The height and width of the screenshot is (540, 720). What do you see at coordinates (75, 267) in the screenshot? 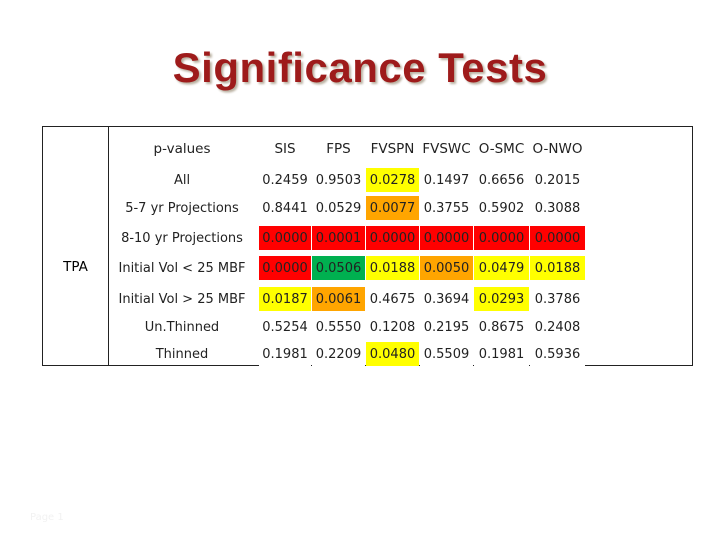
I see `group-label-tpa: TPA` at bounding box center [75, 267].